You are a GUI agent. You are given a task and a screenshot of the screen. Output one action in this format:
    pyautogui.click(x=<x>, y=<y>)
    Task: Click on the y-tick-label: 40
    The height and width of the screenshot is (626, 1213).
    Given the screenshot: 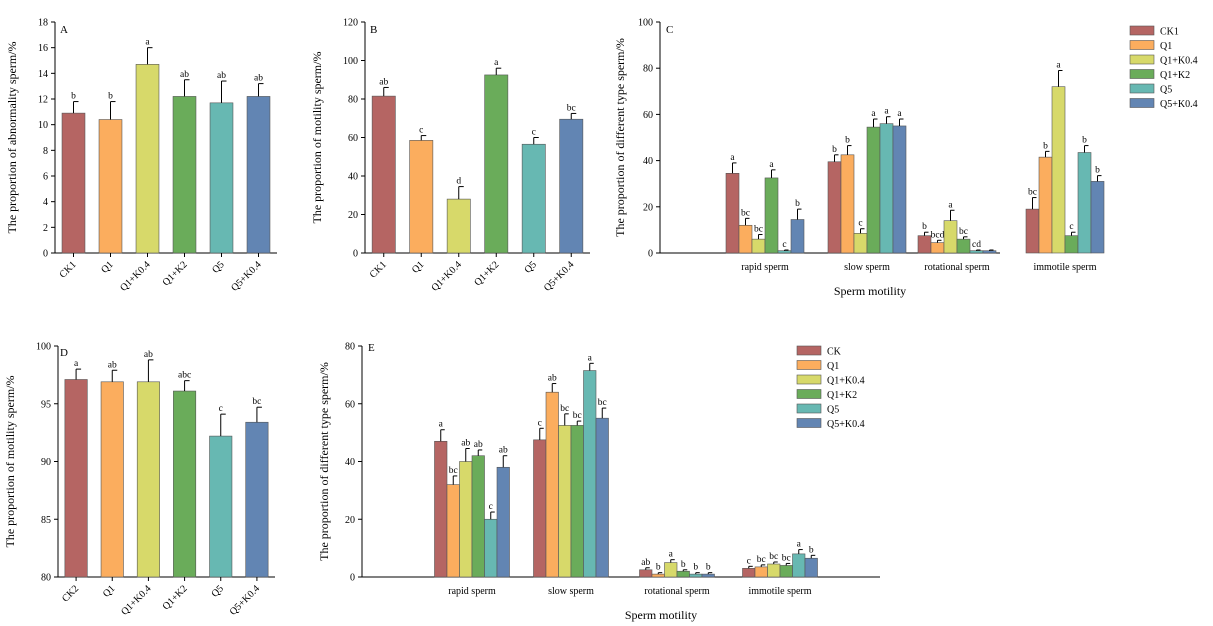 What is the action you would take?
    pyautogui.click(x=350, y=462)
    